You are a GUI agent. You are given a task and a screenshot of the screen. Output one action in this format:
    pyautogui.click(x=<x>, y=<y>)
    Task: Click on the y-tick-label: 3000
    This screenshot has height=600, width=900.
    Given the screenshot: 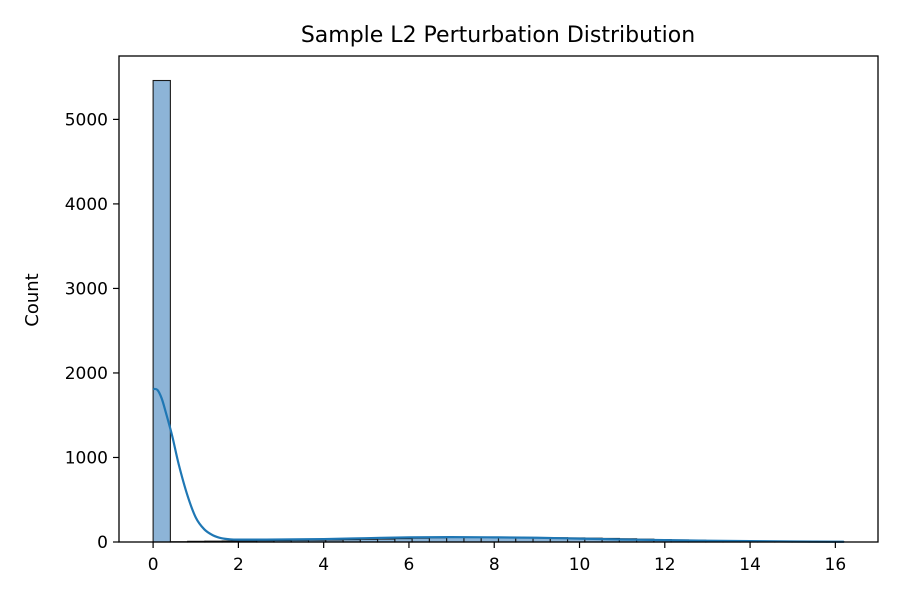 What is the action you would take?
    pyautogui.click(x=86, y=289)
    